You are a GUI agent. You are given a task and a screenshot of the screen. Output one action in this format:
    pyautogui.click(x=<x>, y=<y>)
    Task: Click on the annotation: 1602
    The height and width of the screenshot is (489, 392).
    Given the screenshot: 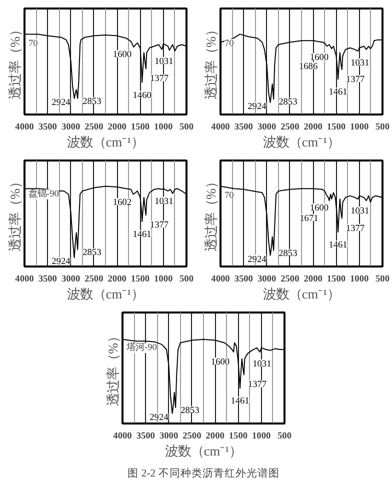 What is the action you would take?
    pyautogui.click(x=122, y=203)
    